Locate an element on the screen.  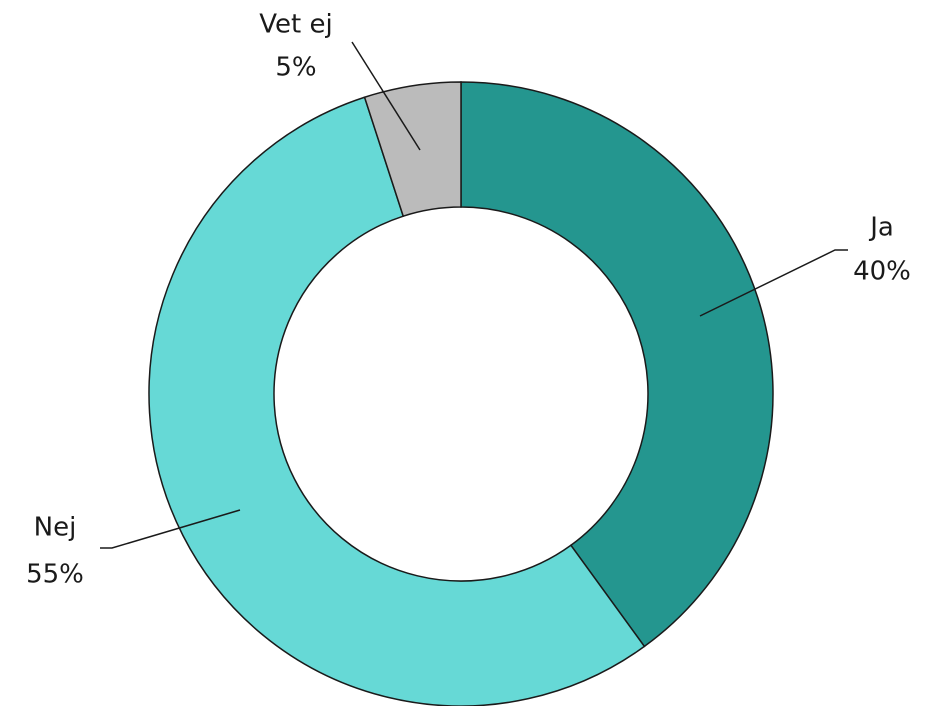
donut-slice is located at coordinates (412, 149).